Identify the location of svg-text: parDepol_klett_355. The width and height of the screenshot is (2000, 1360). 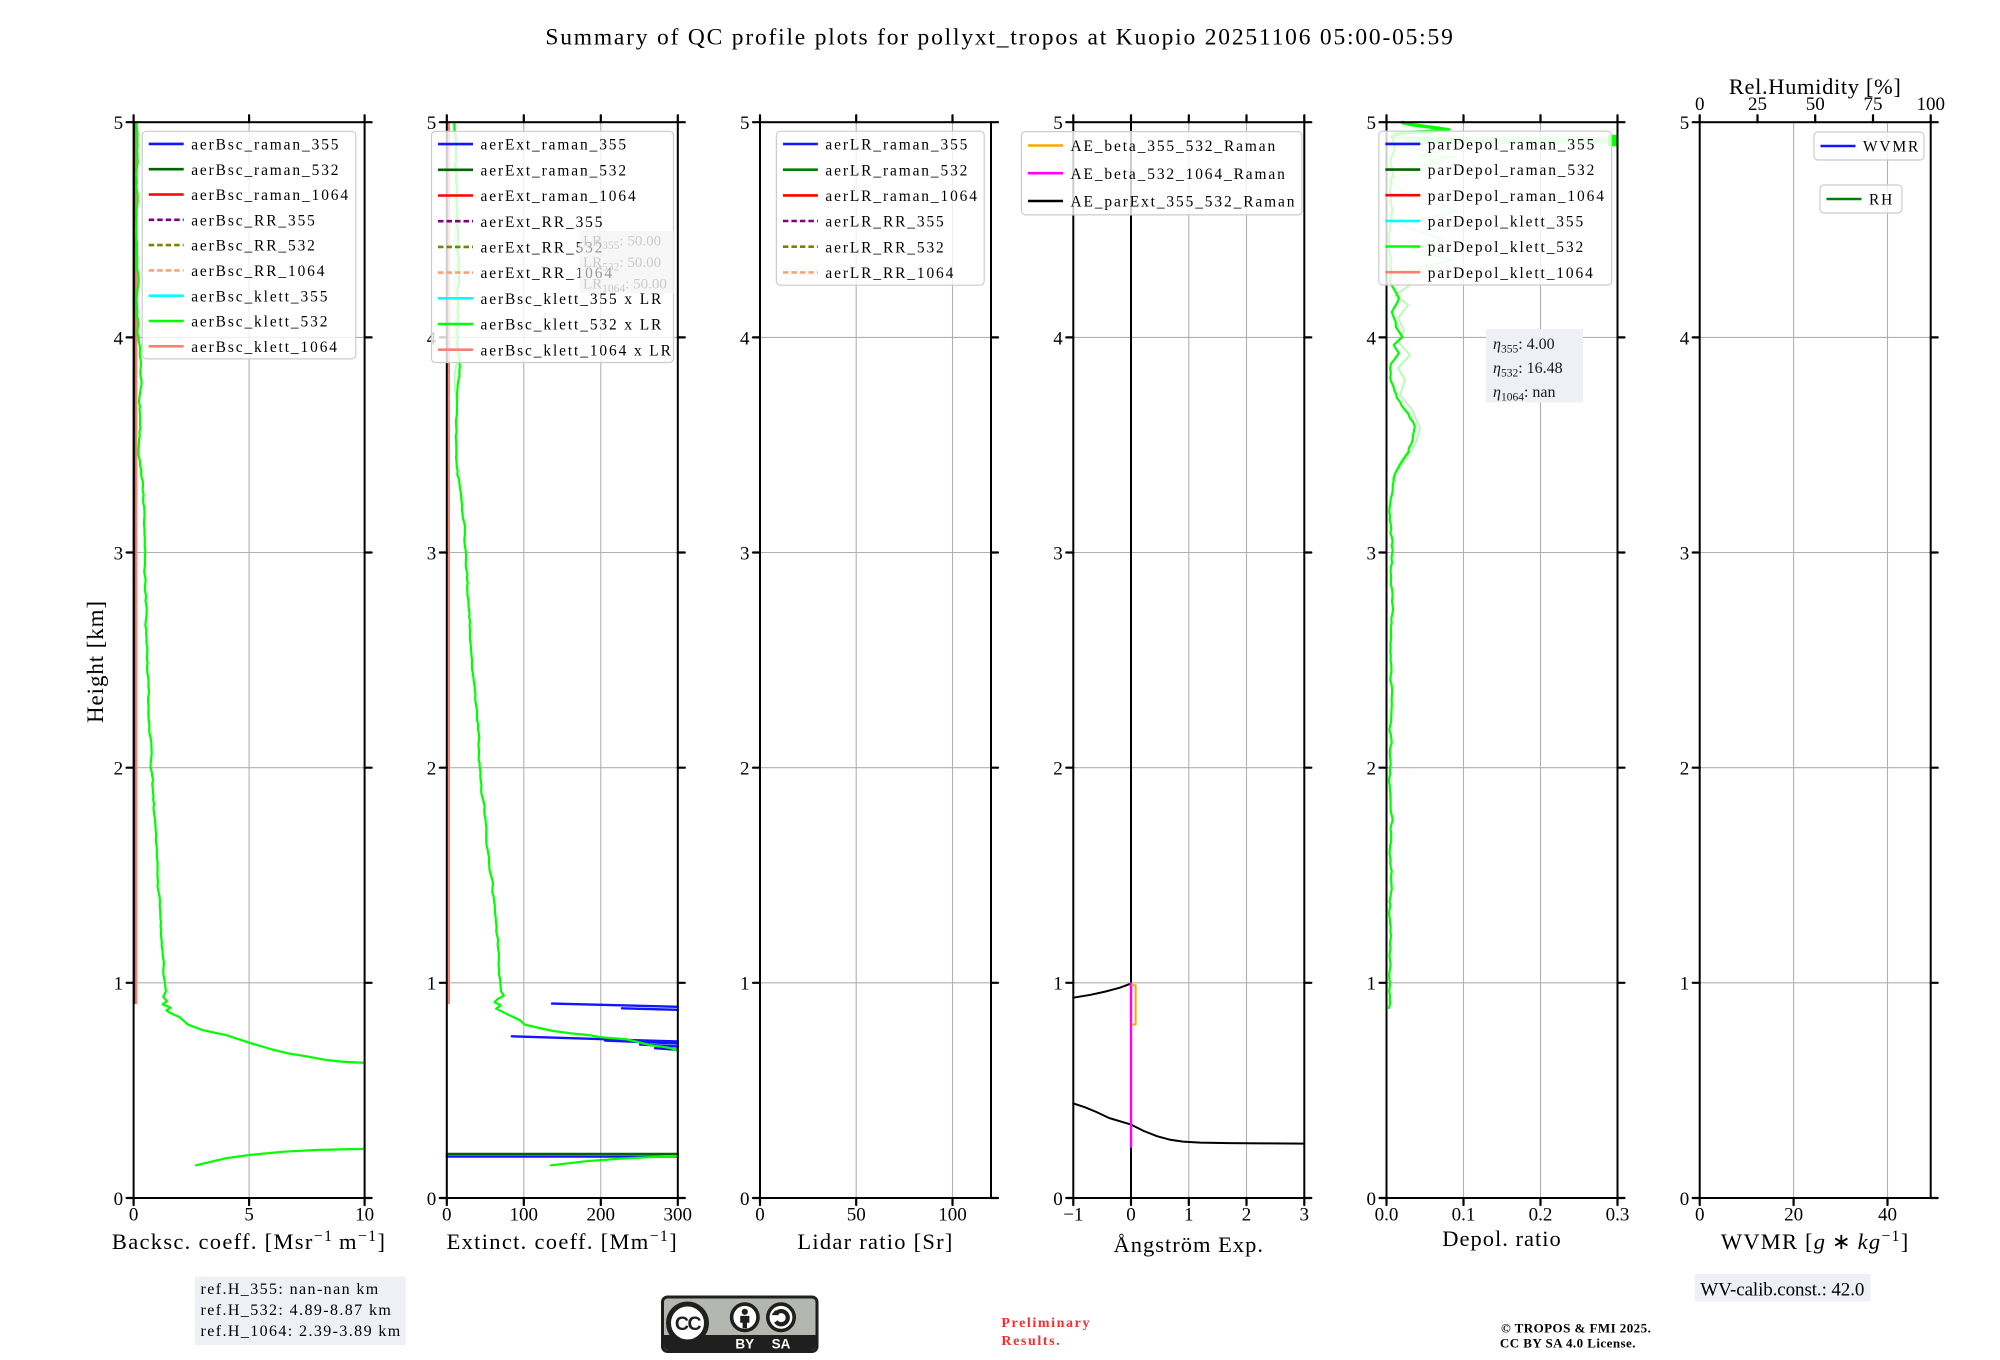
(1506, 222).